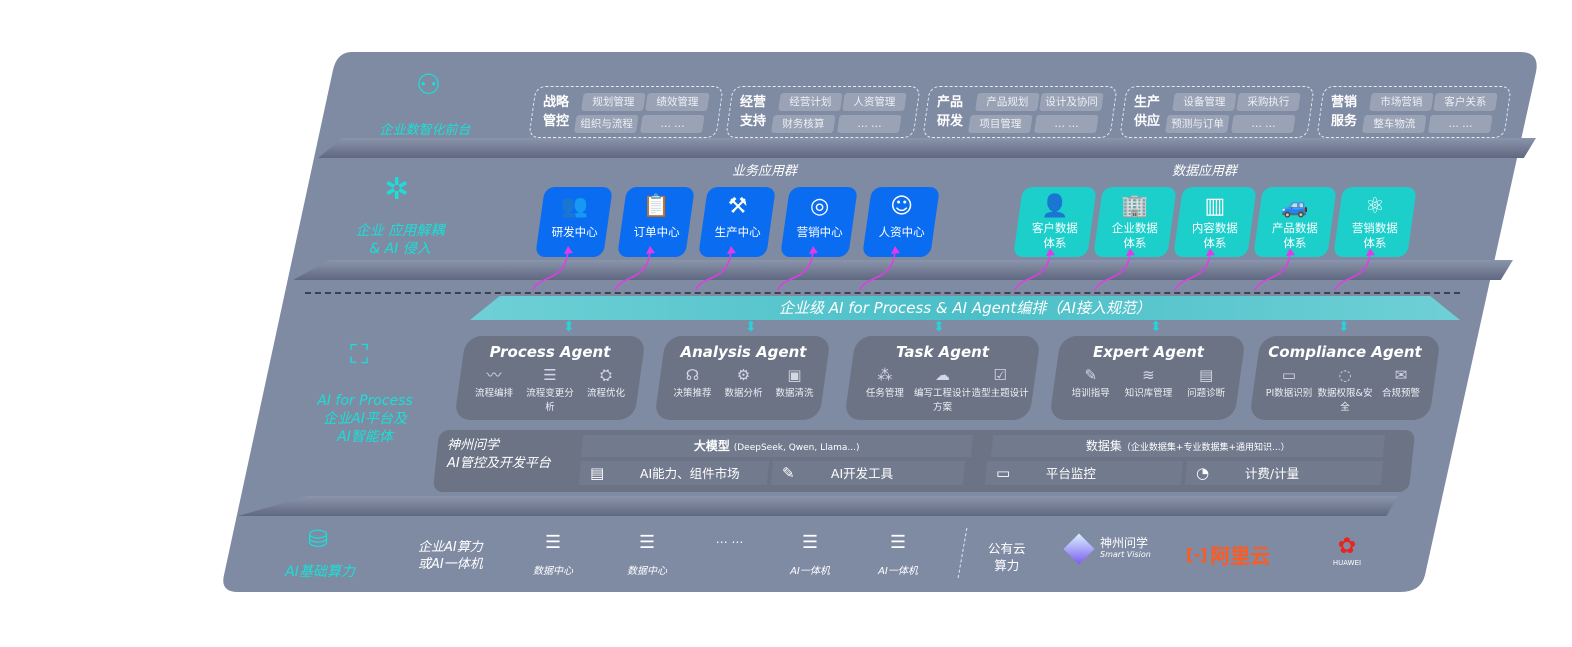 Image resolution: width=1572 pixels, height=647 pixels. I want to click on dev-tool-icon: ✎, so click(788, 473).